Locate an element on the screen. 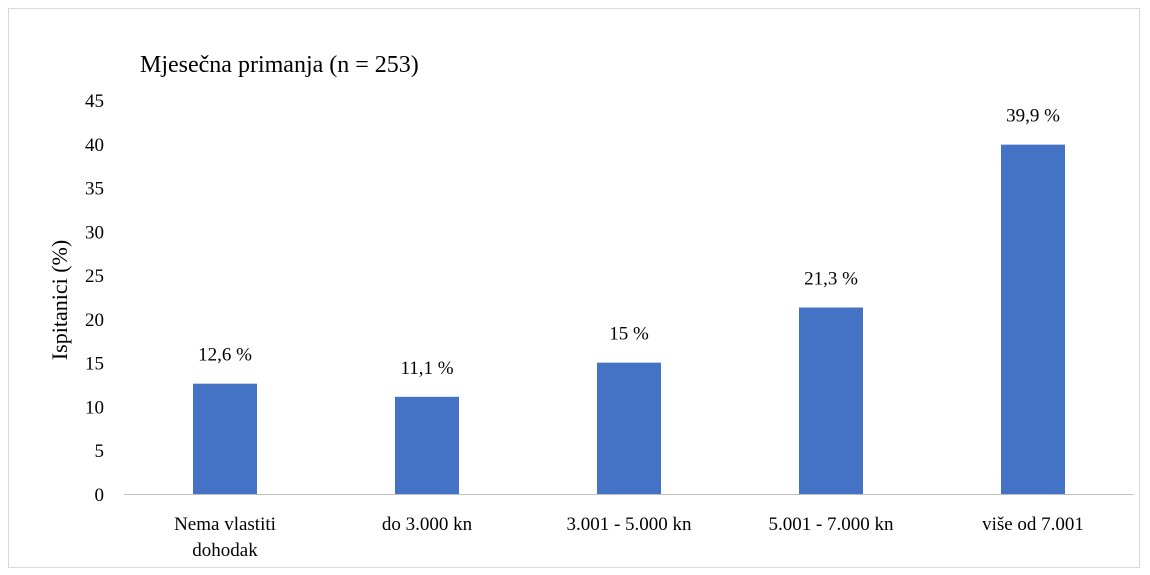 The width and height of the screenshot is (1150, 575). x-tick-label: više od 7.001 is located at coordinates (1033, 524).